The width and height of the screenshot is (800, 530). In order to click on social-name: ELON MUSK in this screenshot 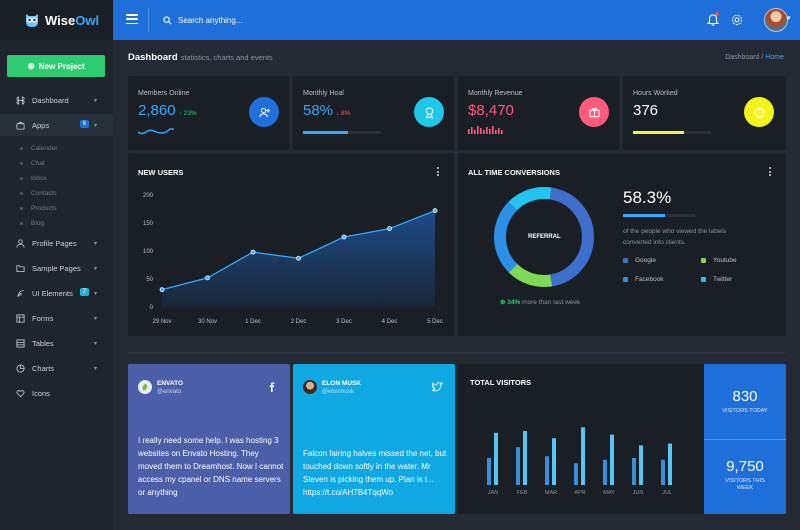, I will do `click(341, 383)`.